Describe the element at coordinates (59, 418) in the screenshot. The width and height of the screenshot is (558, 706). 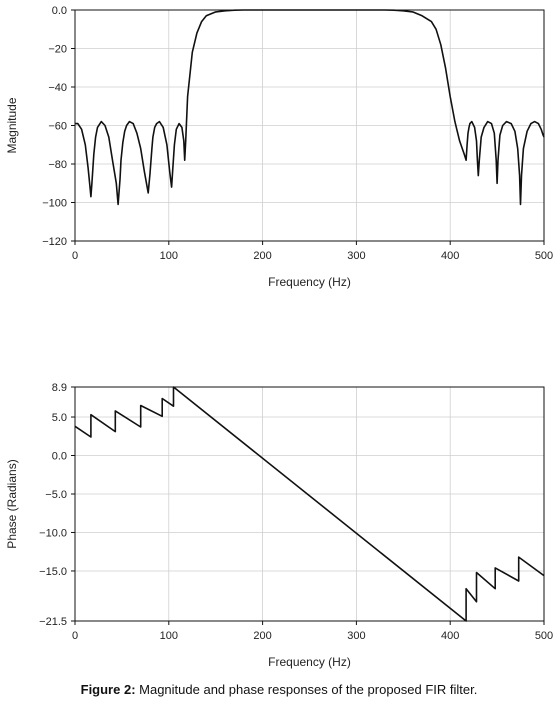
I see `phase-y-tick-label: 5.0` at that location.